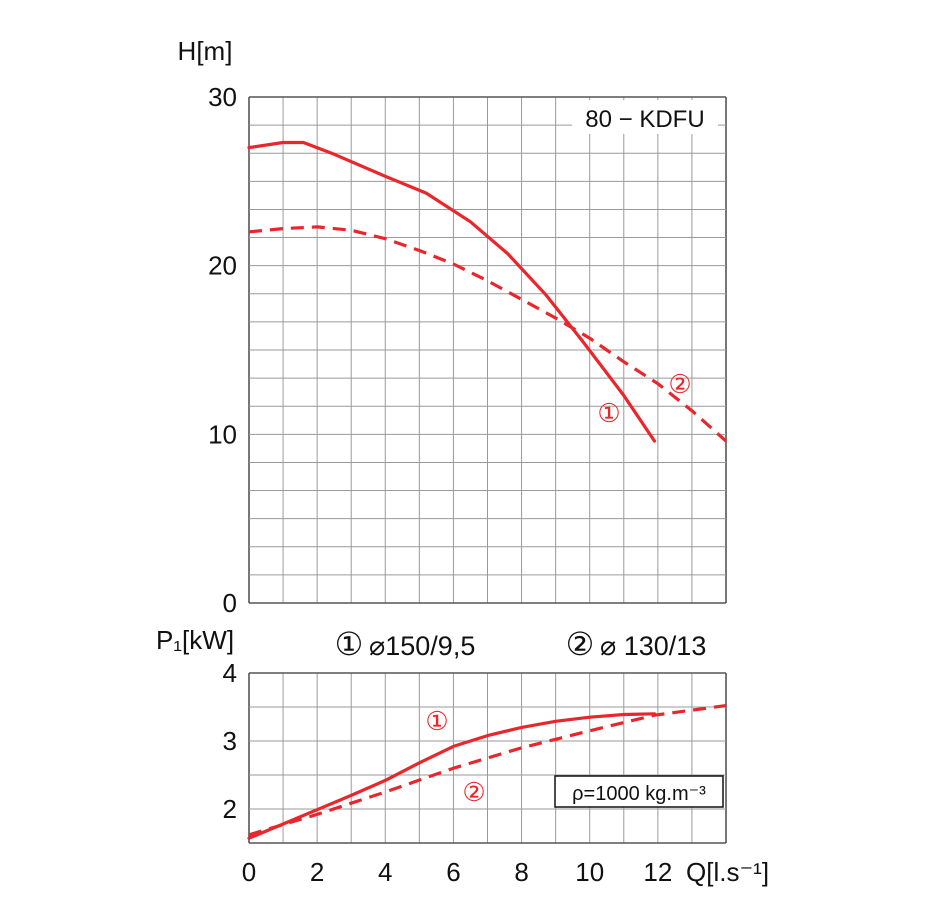 The width and height of the screenshot is (930, 904). I want to click on density-annotation: ρ=1000 kg.m⁻³, so click(639, 794).